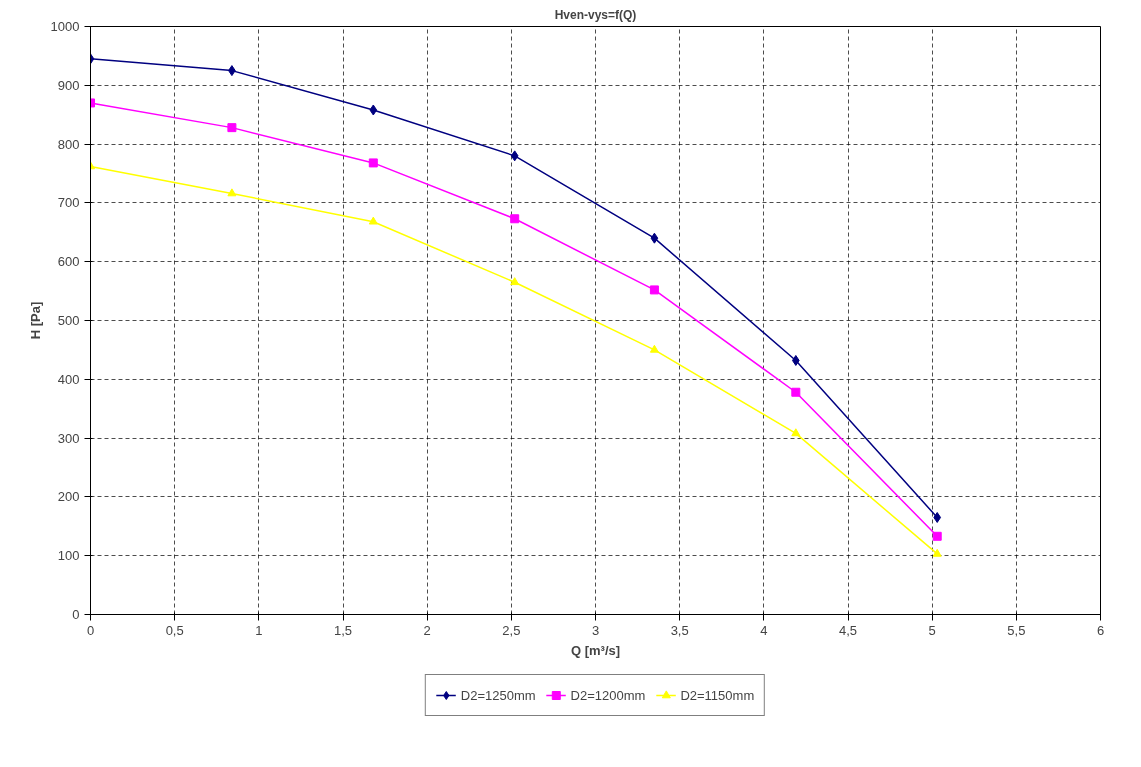  What do you see at coordinates (68, 320) in the screenshot?
I see `y-tick-label: 500` at bounding box center [68, 320].